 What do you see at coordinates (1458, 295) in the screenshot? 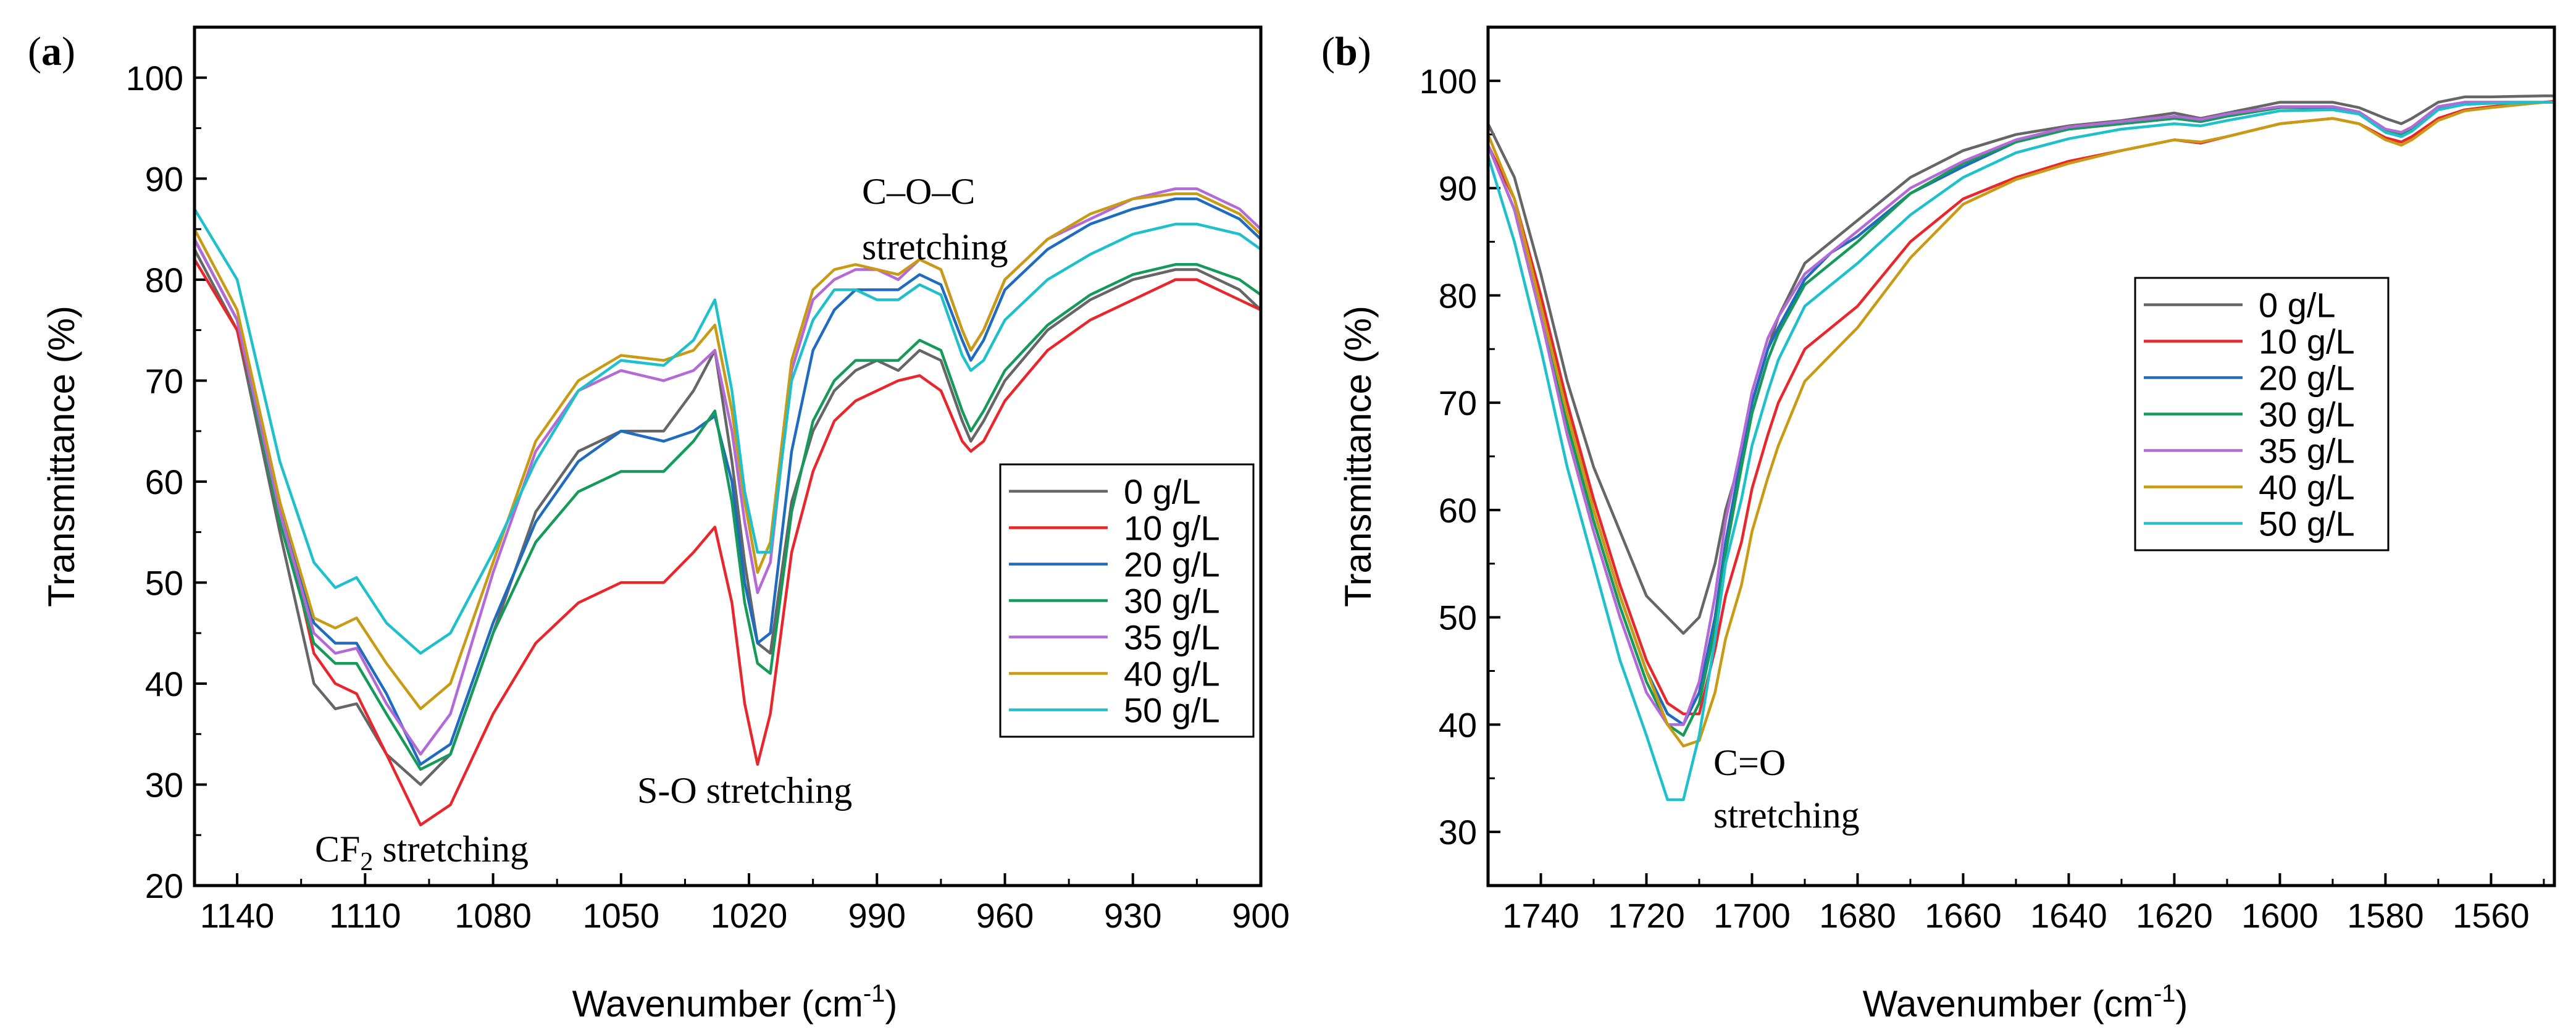
I see `y-tick-label-b-5: 80` at bounding box center [1458, 295].